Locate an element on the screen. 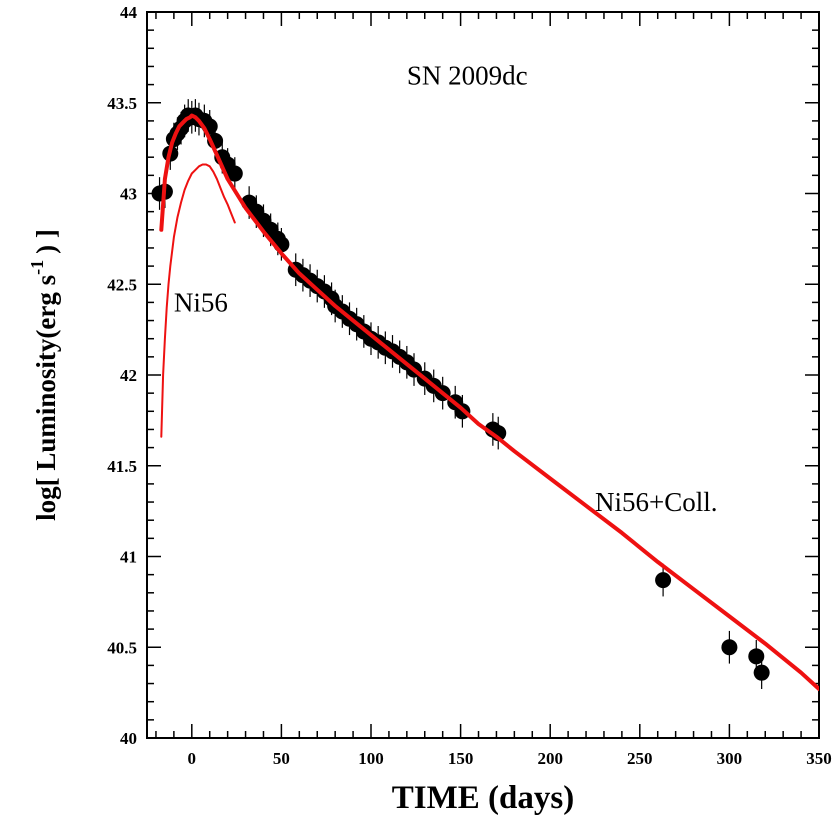 The width and height of the screenshot is (840, 830). y-tick-label: 40.5 is located at coordinates (122, 647).